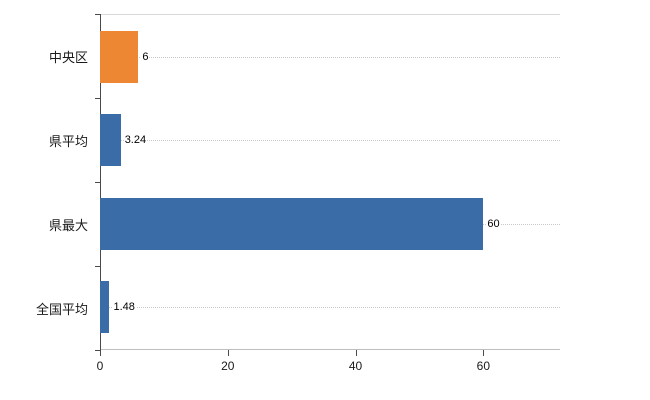  What do you see at coordinates (135, 140) in the screenshot?
I see `value-label: 3.24` at bounding box center [135, 140].